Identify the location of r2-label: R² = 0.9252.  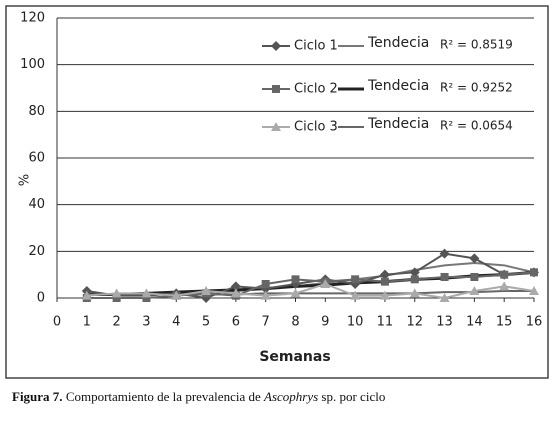
(476, 88).